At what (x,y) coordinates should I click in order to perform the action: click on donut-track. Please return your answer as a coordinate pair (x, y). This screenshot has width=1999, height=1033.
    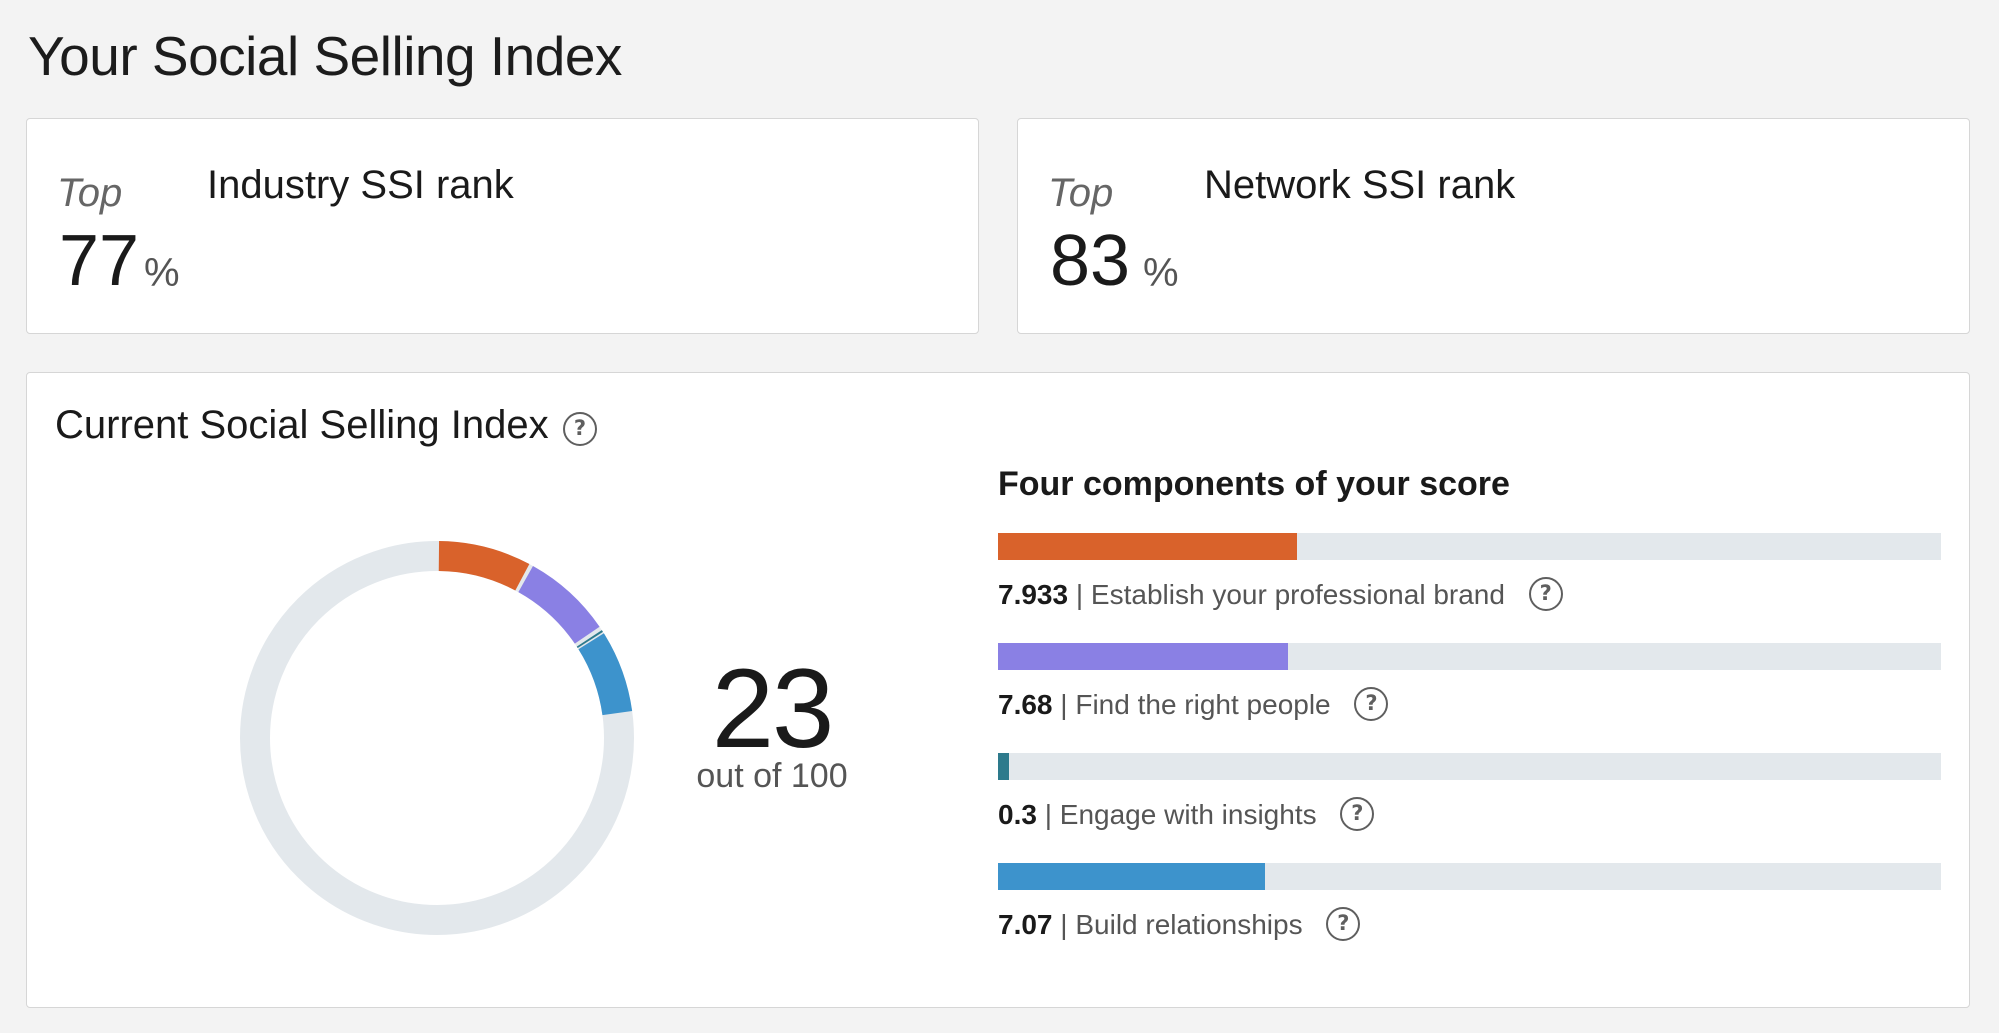
    Looking at the image, I should click on (437, 738).